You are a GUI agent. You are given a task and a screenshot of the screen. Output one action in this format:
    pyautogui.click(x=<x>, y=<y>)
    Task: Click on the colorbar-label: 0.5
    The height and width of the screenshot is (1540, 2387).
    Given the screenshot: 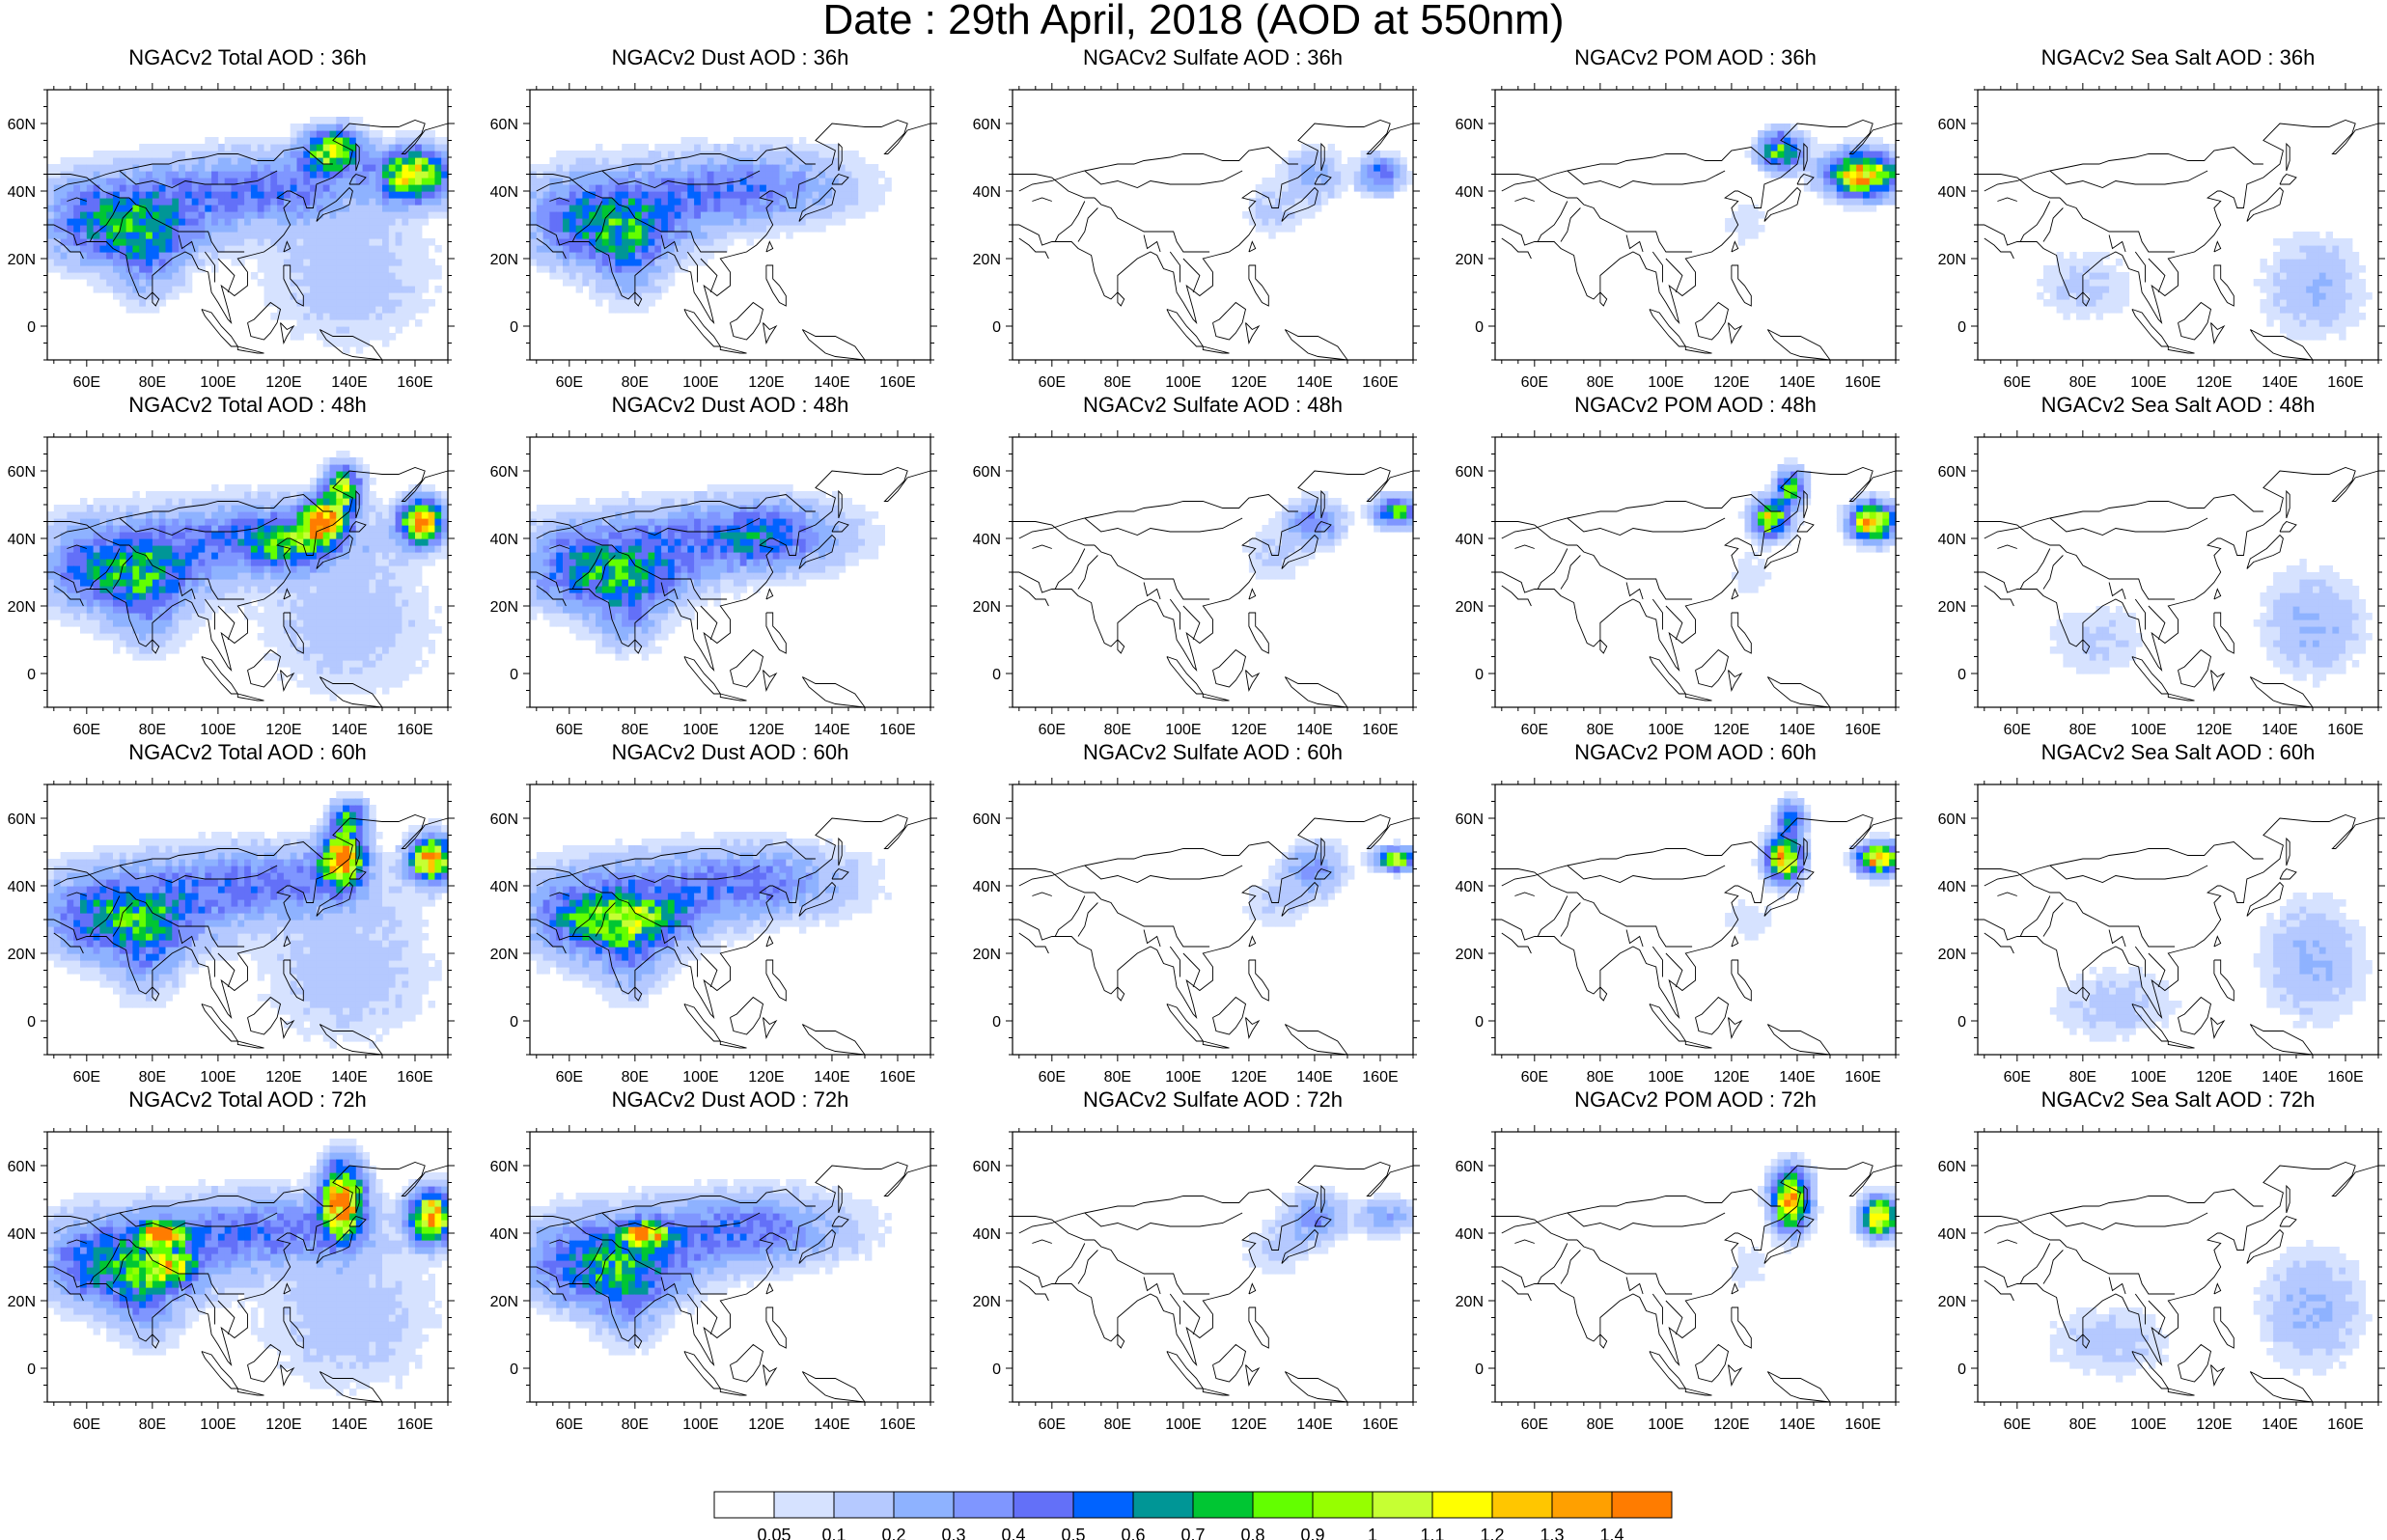 What is the action you would take?
    pyautogui.click(x=1073, y=1533)
    